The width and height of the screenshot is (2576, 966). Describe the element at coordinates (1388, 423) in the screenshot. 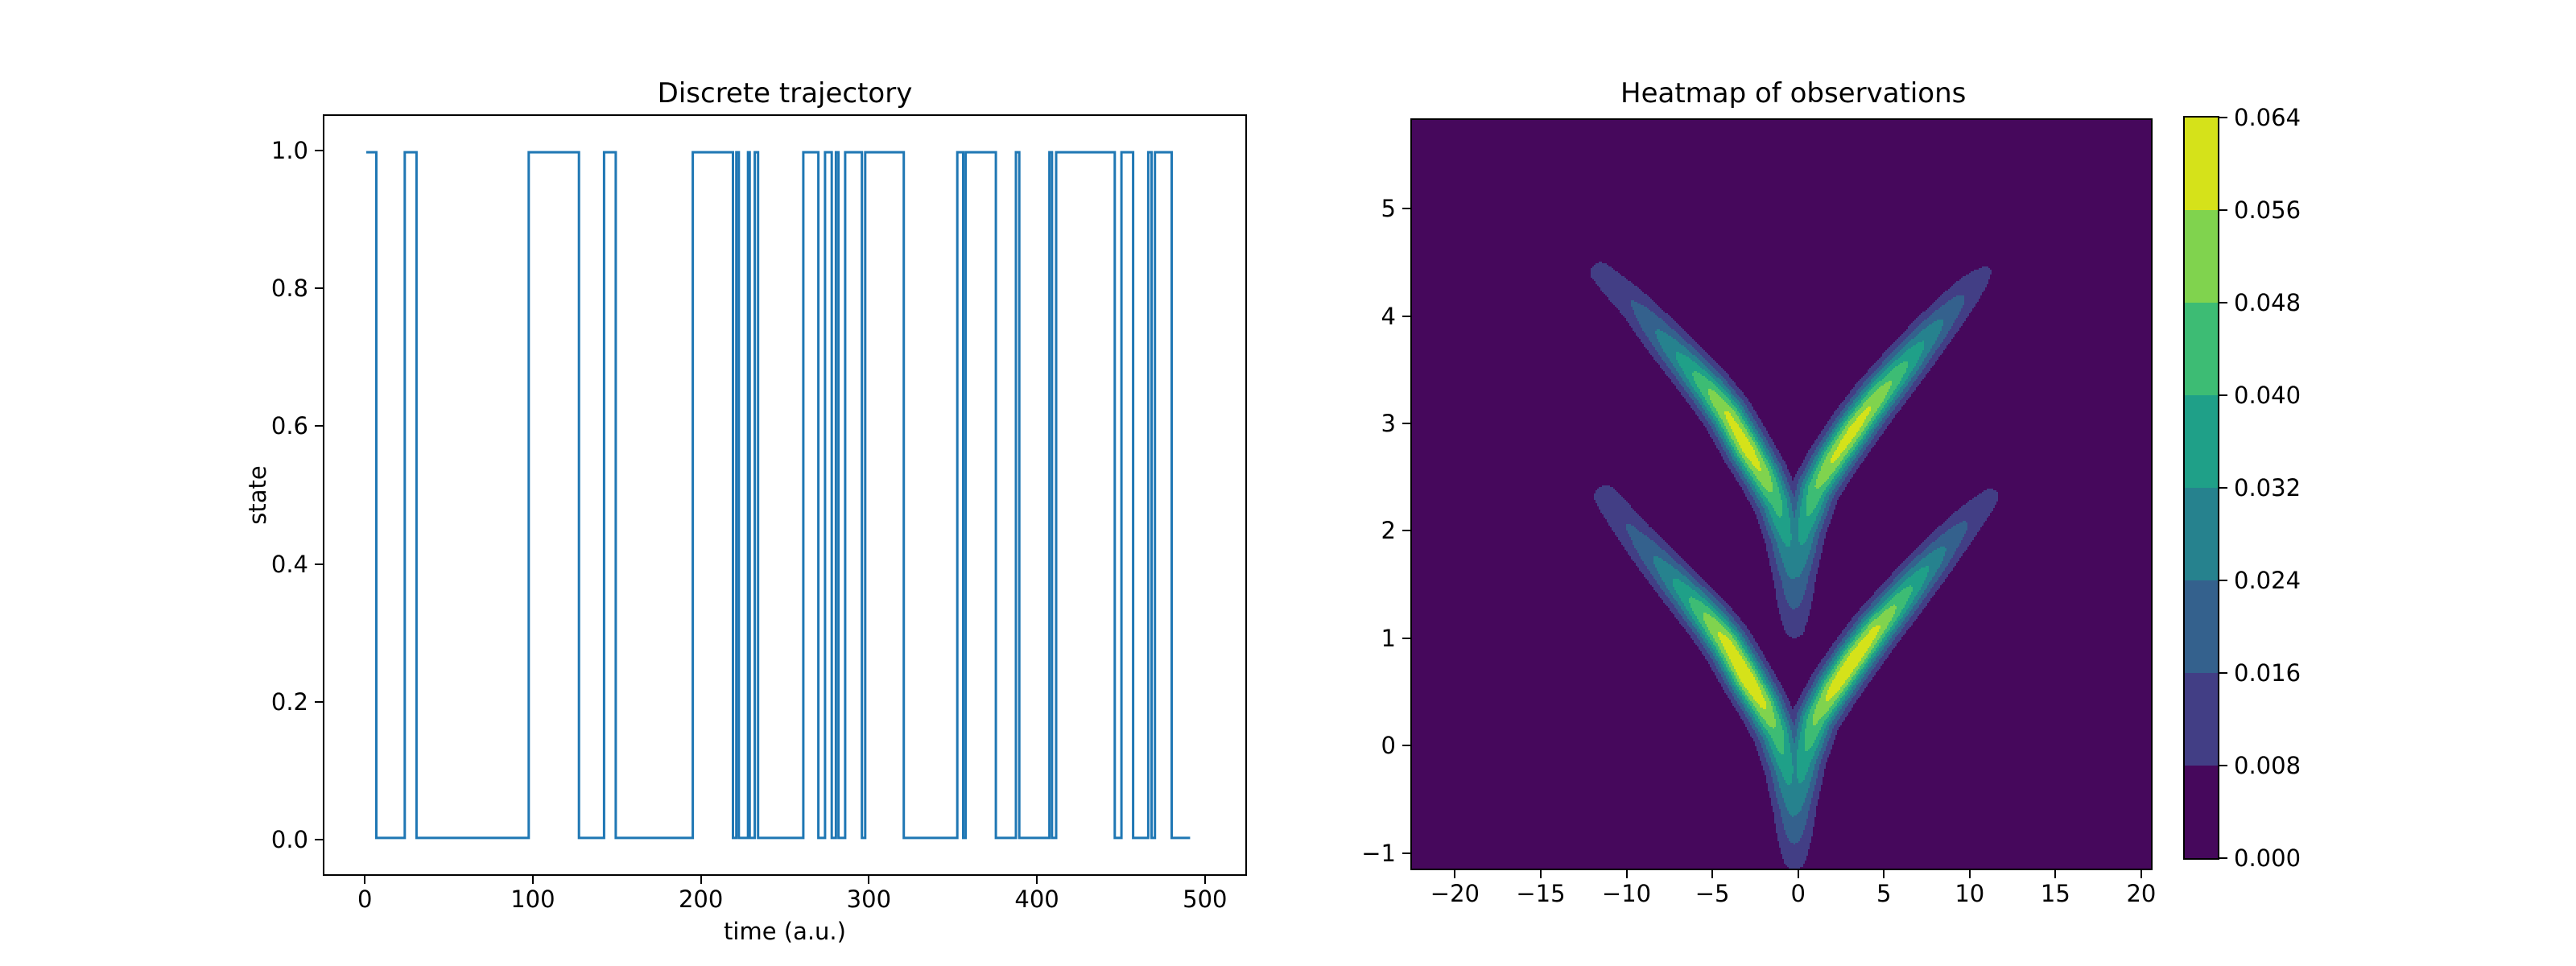

I see `y-tick-label: 3` at that location.